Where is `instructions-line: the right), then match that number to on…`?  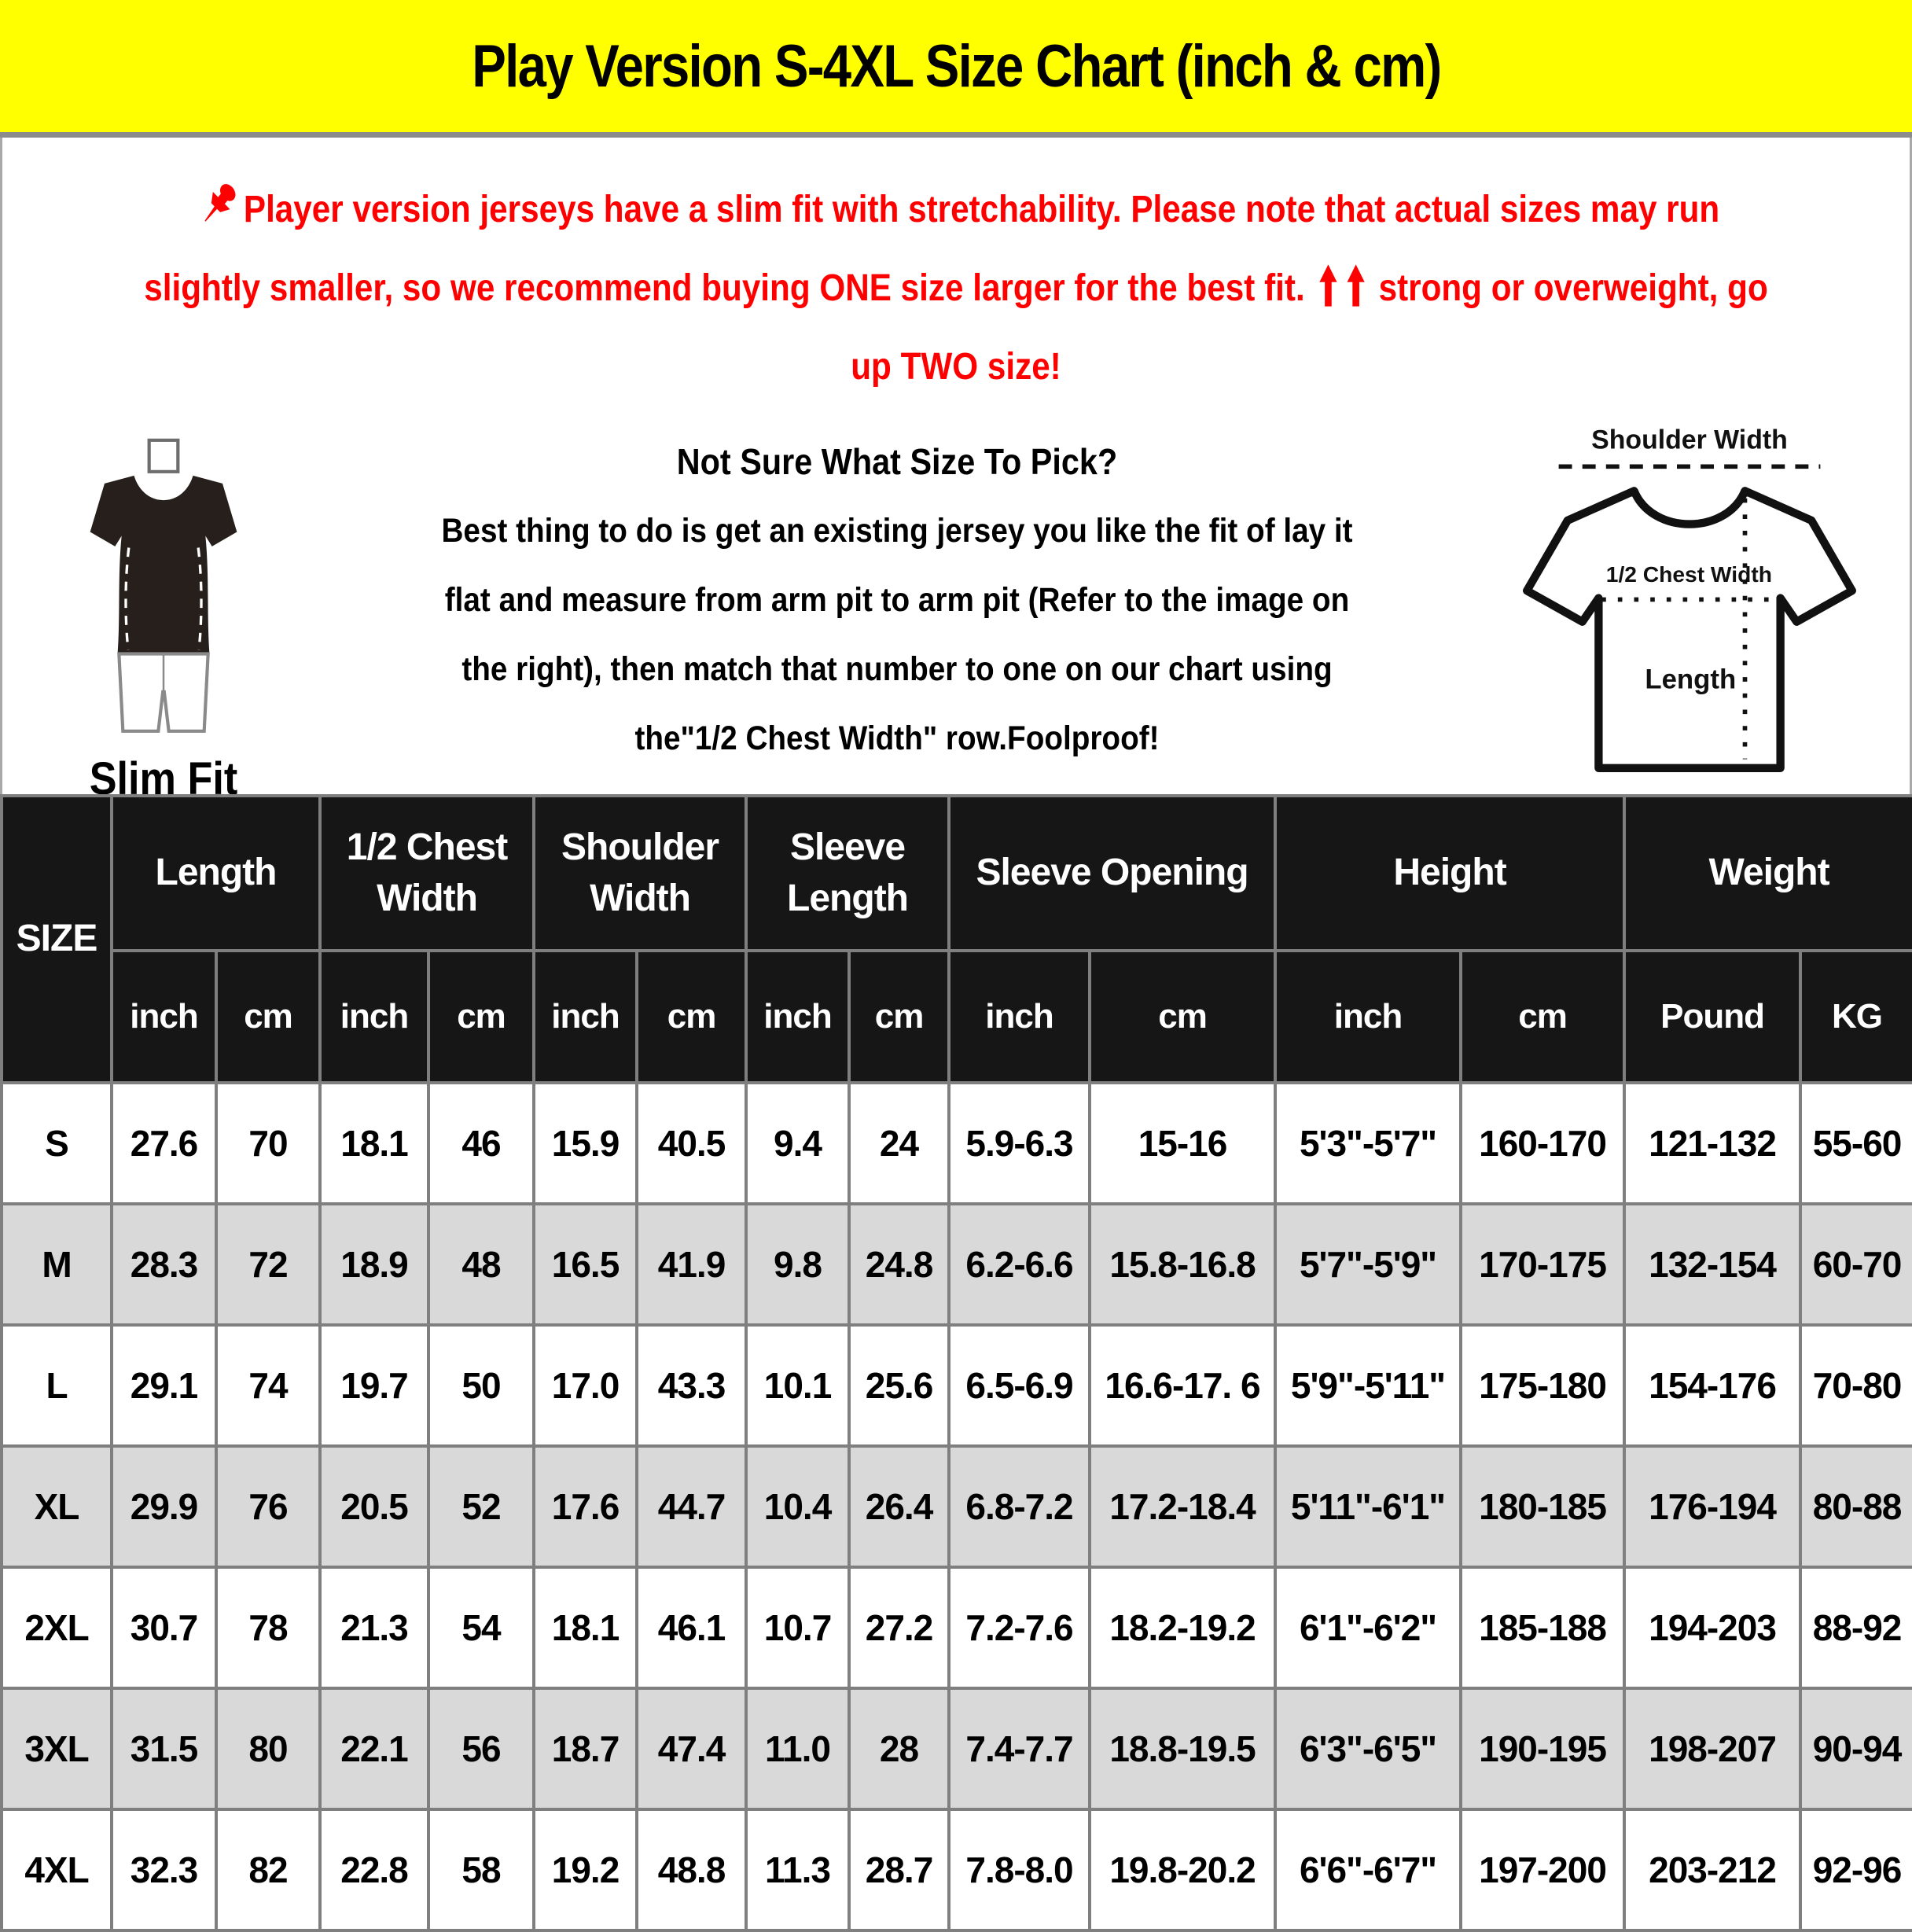 instructions-line: the right), then match that number to on… is located at coordinates (897, 669).